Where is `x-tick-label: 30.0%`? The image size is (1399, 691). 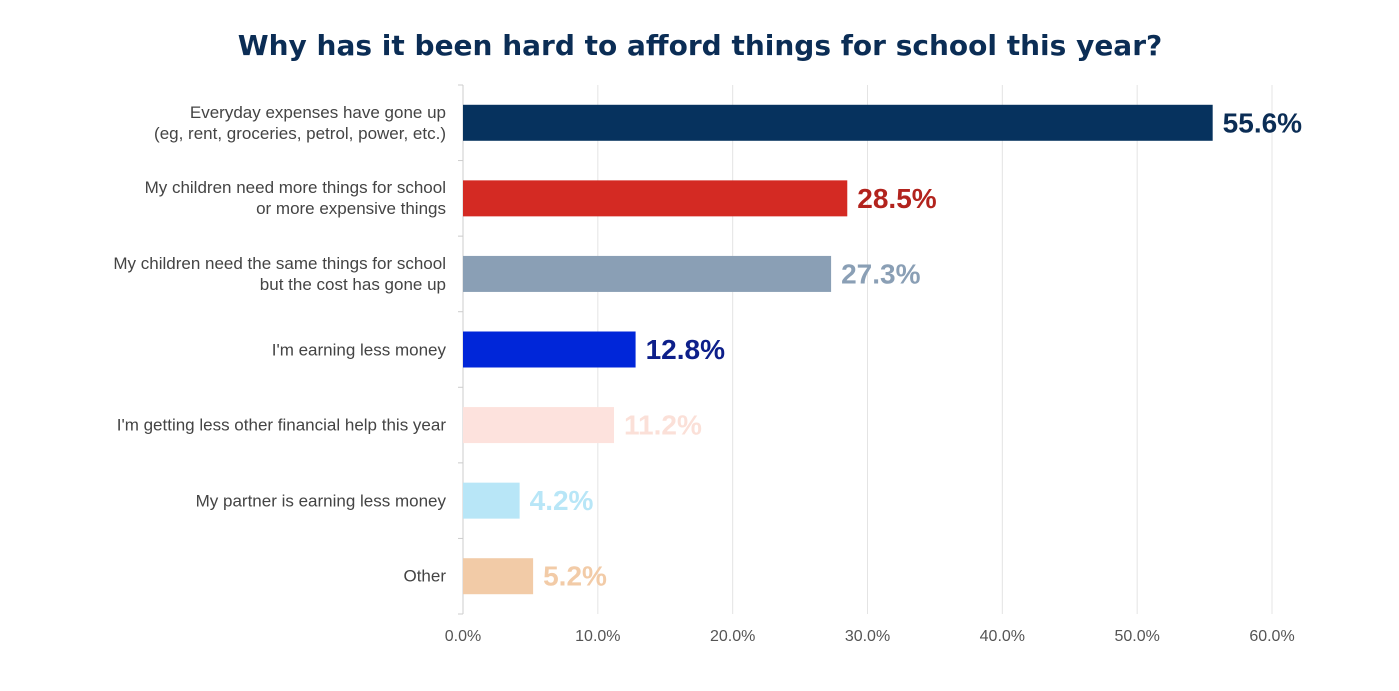
x-tick-label: 30.0% is located at coordinates (867, 636).